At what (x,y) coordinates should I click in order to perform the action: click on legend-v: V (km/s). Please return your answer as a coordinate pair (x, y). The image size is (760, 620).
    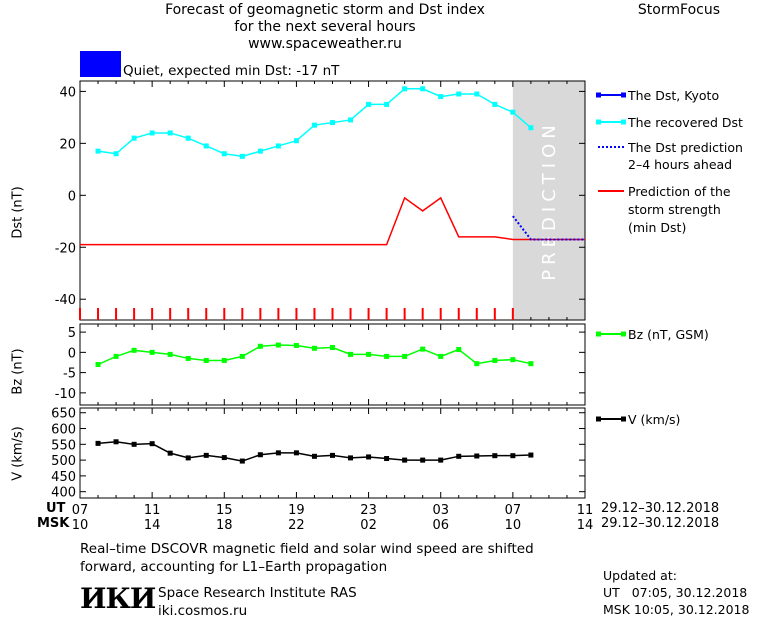
    Looking at the image, I should click on (654, 419).